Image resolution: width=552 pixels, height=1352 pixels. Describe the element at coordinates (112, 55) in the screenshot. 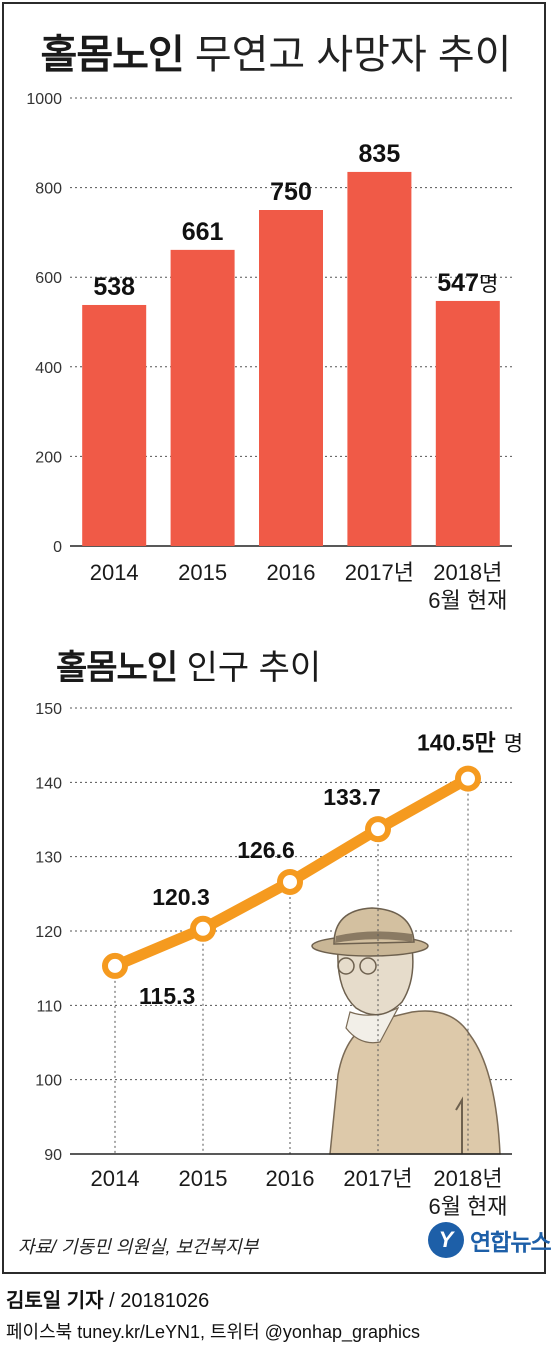

I see `title1-bold: 홀몸노인` at that location.